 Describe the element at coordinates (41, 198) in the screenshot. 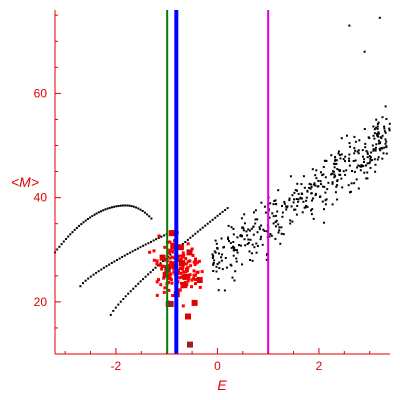

I see `y-tick-label: 40` at that location.